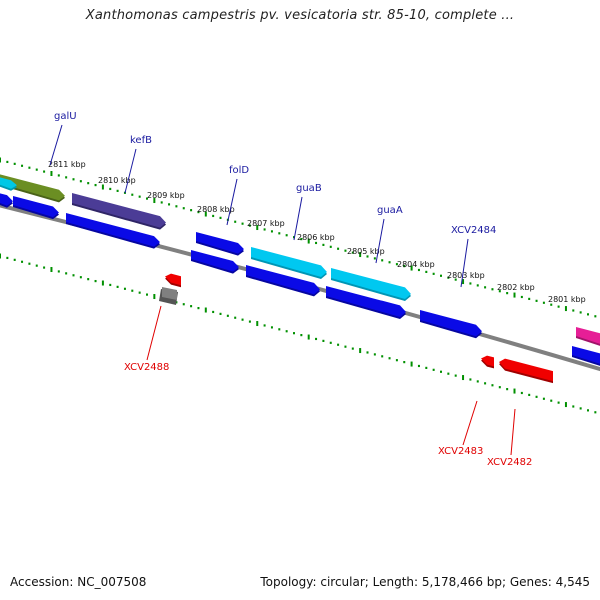 The width and height of the screenshot is (600, 600). What do you see at coordinates (169, 293) in the screenshot?
I see `gene-grey-face` at bounding box center [169, 293].